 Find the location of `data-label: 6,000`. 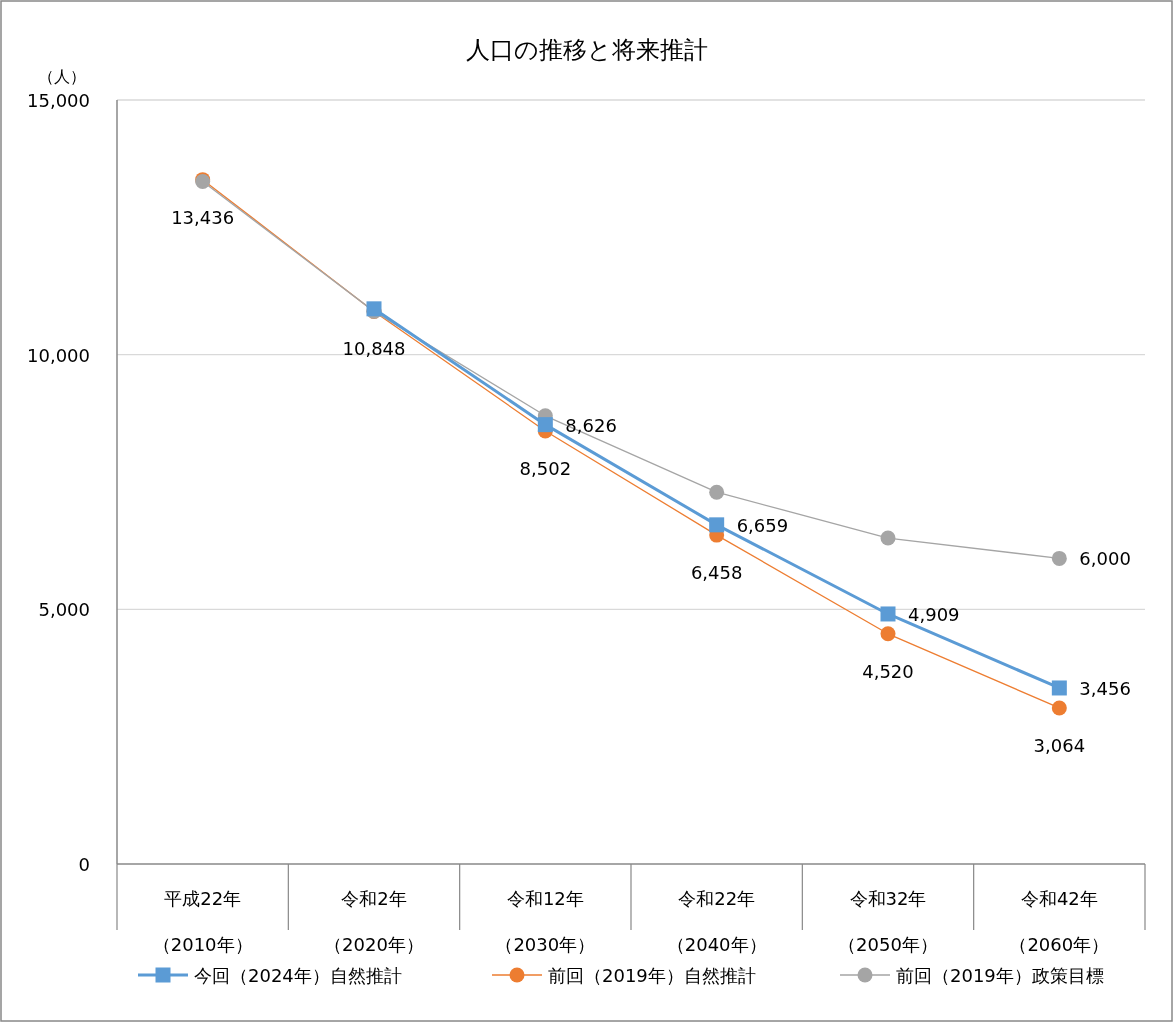

data-label: 6,000 is located at coordinates (1105, 559).